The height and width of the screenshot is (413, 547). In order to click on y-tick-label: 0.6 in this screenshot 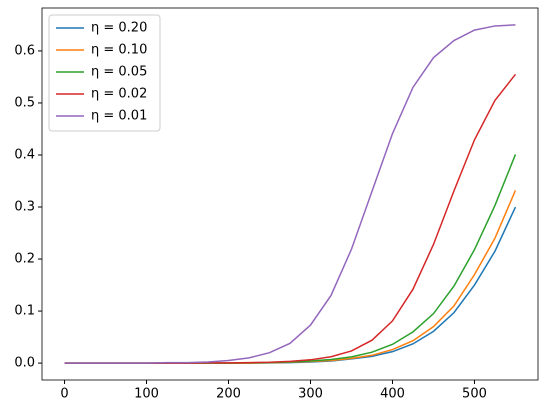, I will do `click(24, 50)`.